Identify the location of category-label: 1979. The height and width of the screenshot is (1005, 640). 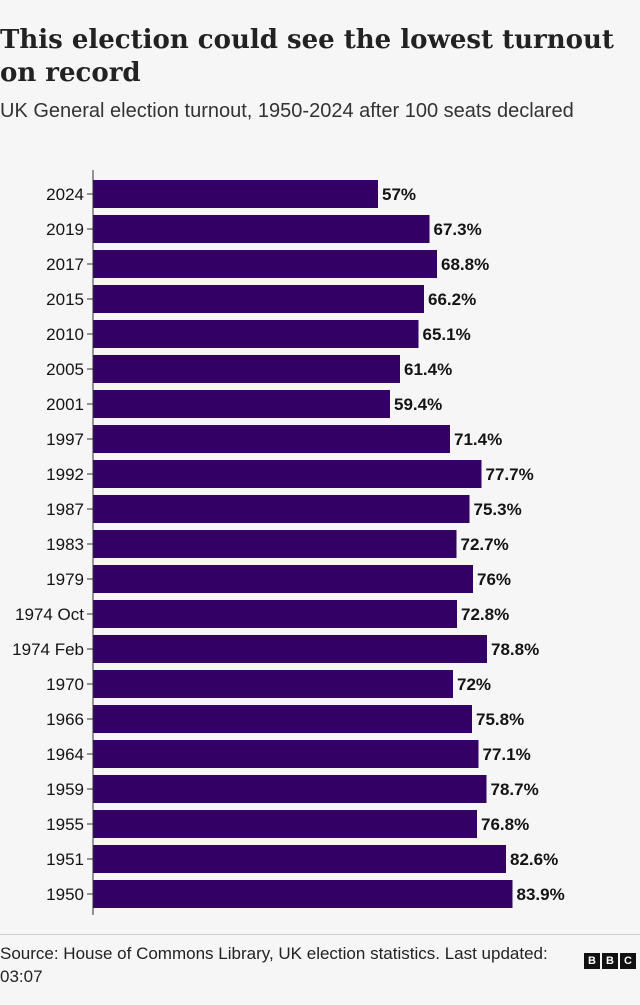
(65, 579).